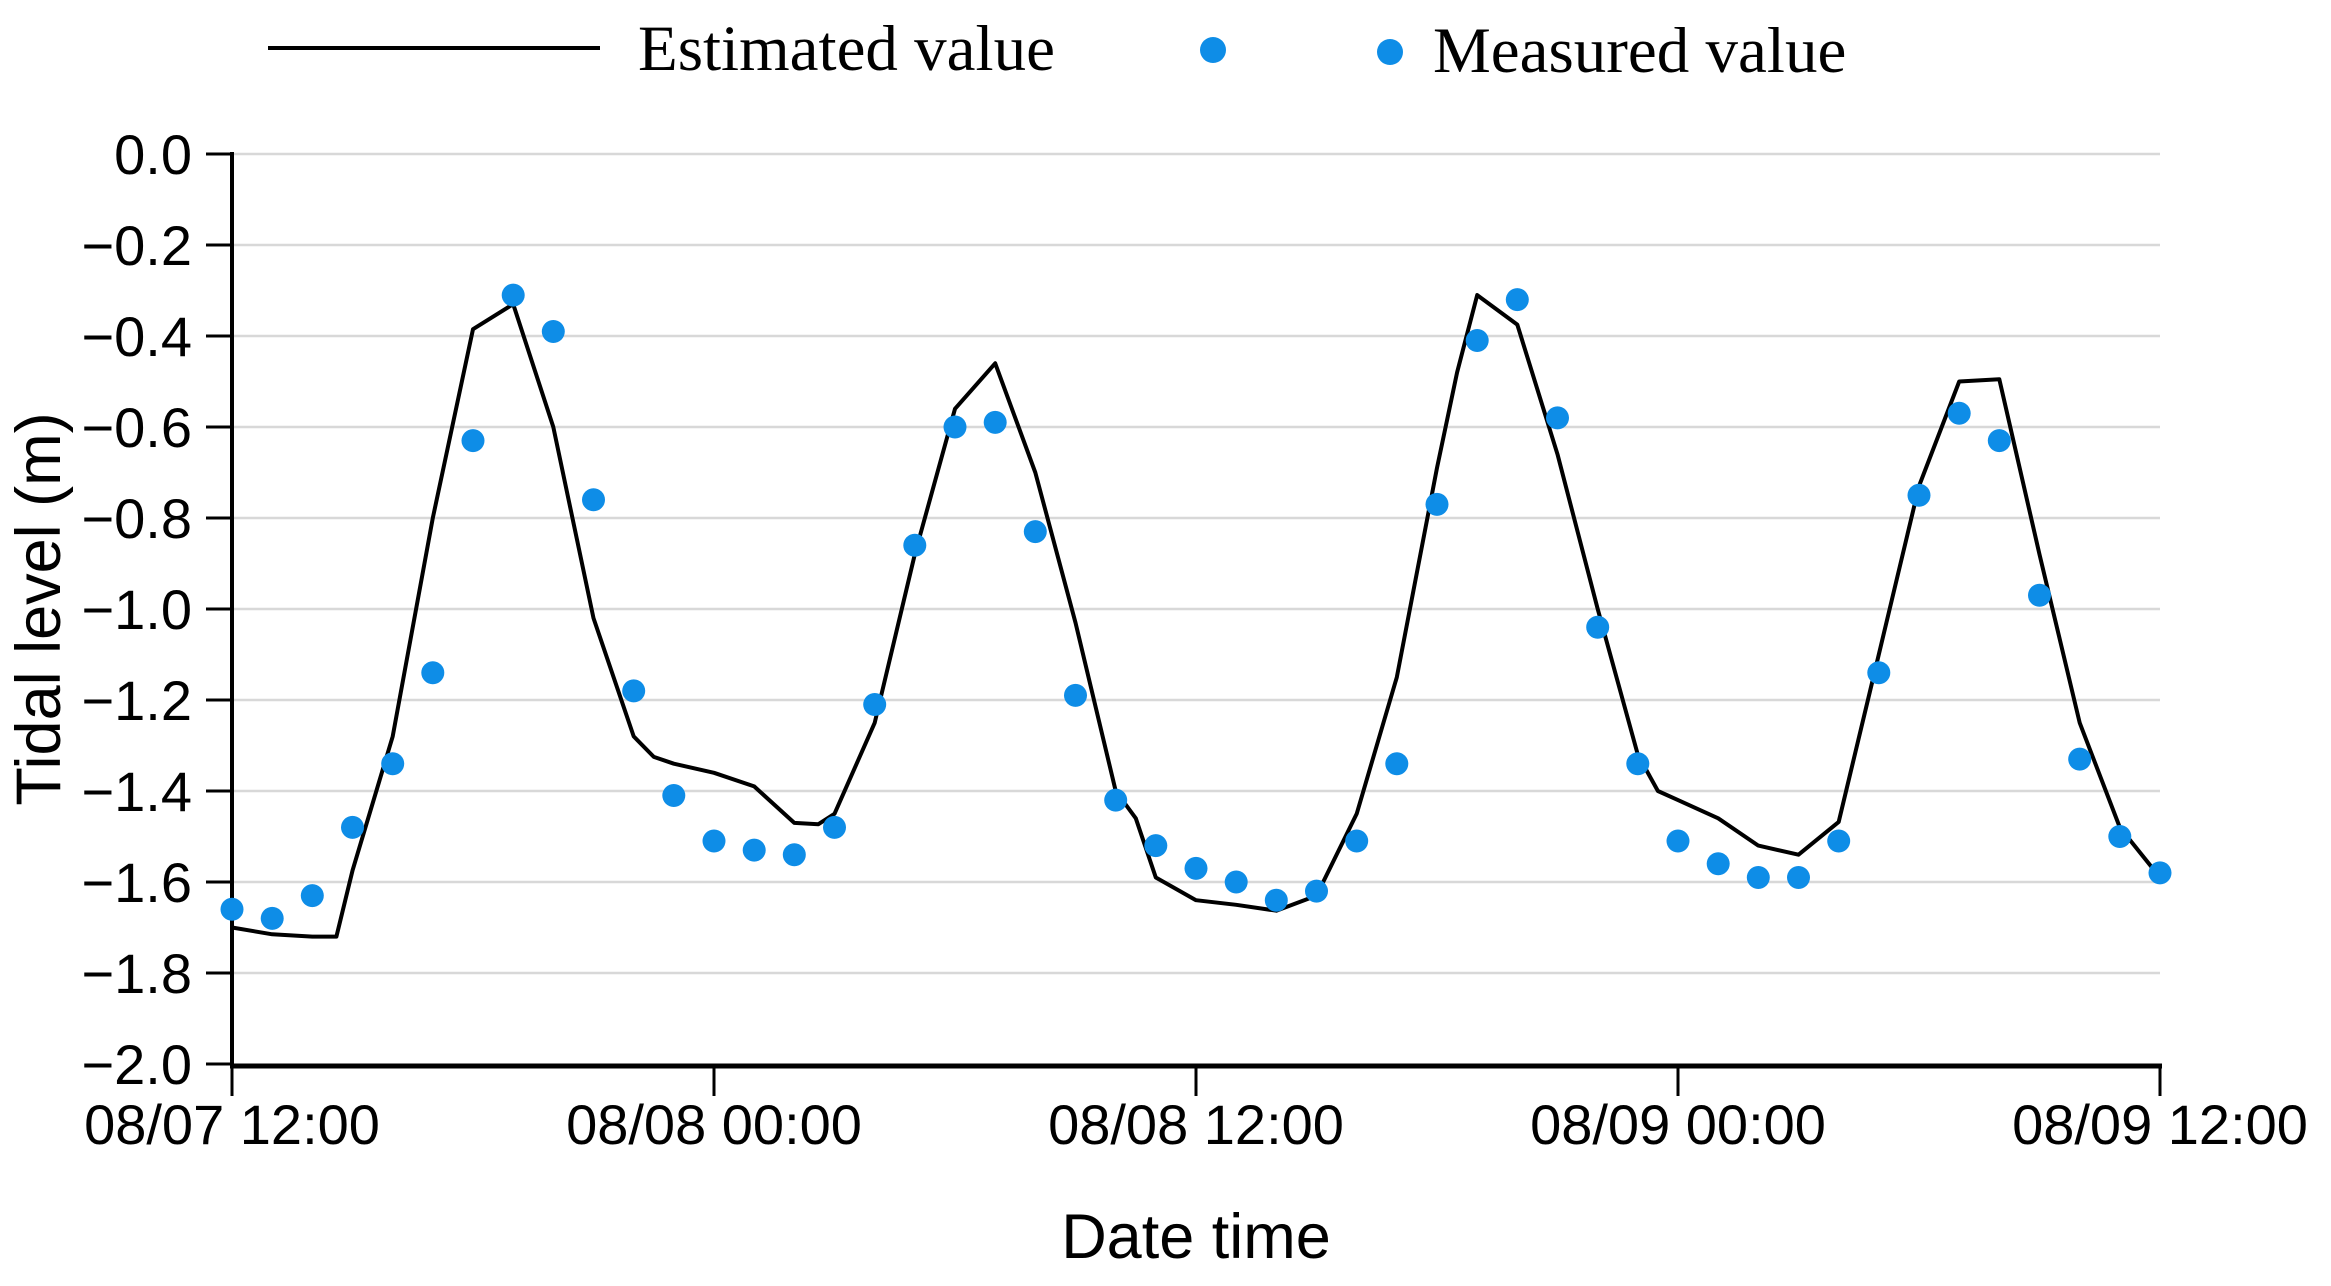  What do you see at coordinates (153, 154) in the screenshot?
I see `y-tick-label: 0.0` at bounding box center [153, 154].